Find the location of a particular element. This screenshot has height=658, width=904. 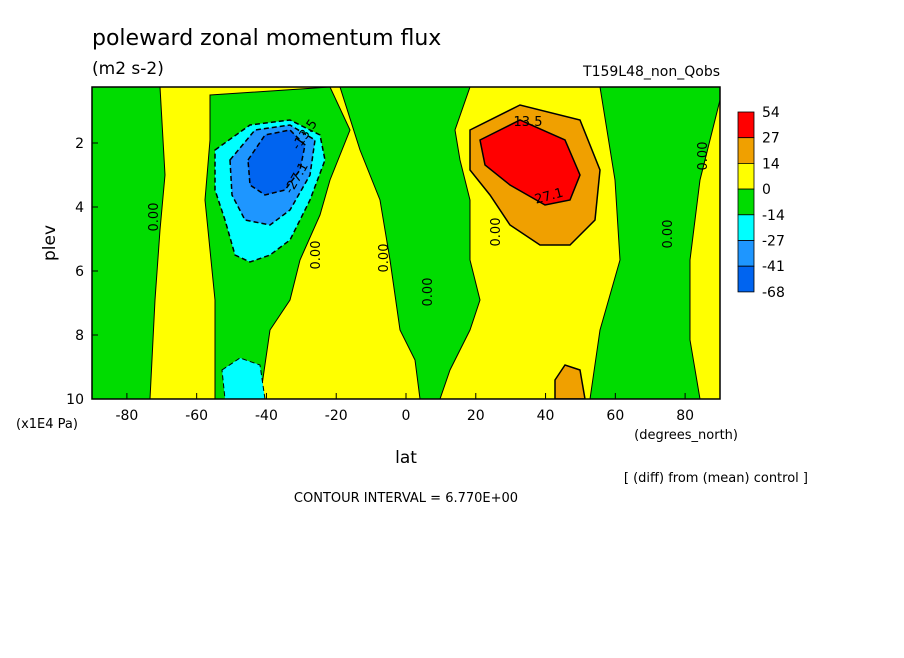

chart-title: poleward zonal momentum flux is located at coordinates (266, 38).